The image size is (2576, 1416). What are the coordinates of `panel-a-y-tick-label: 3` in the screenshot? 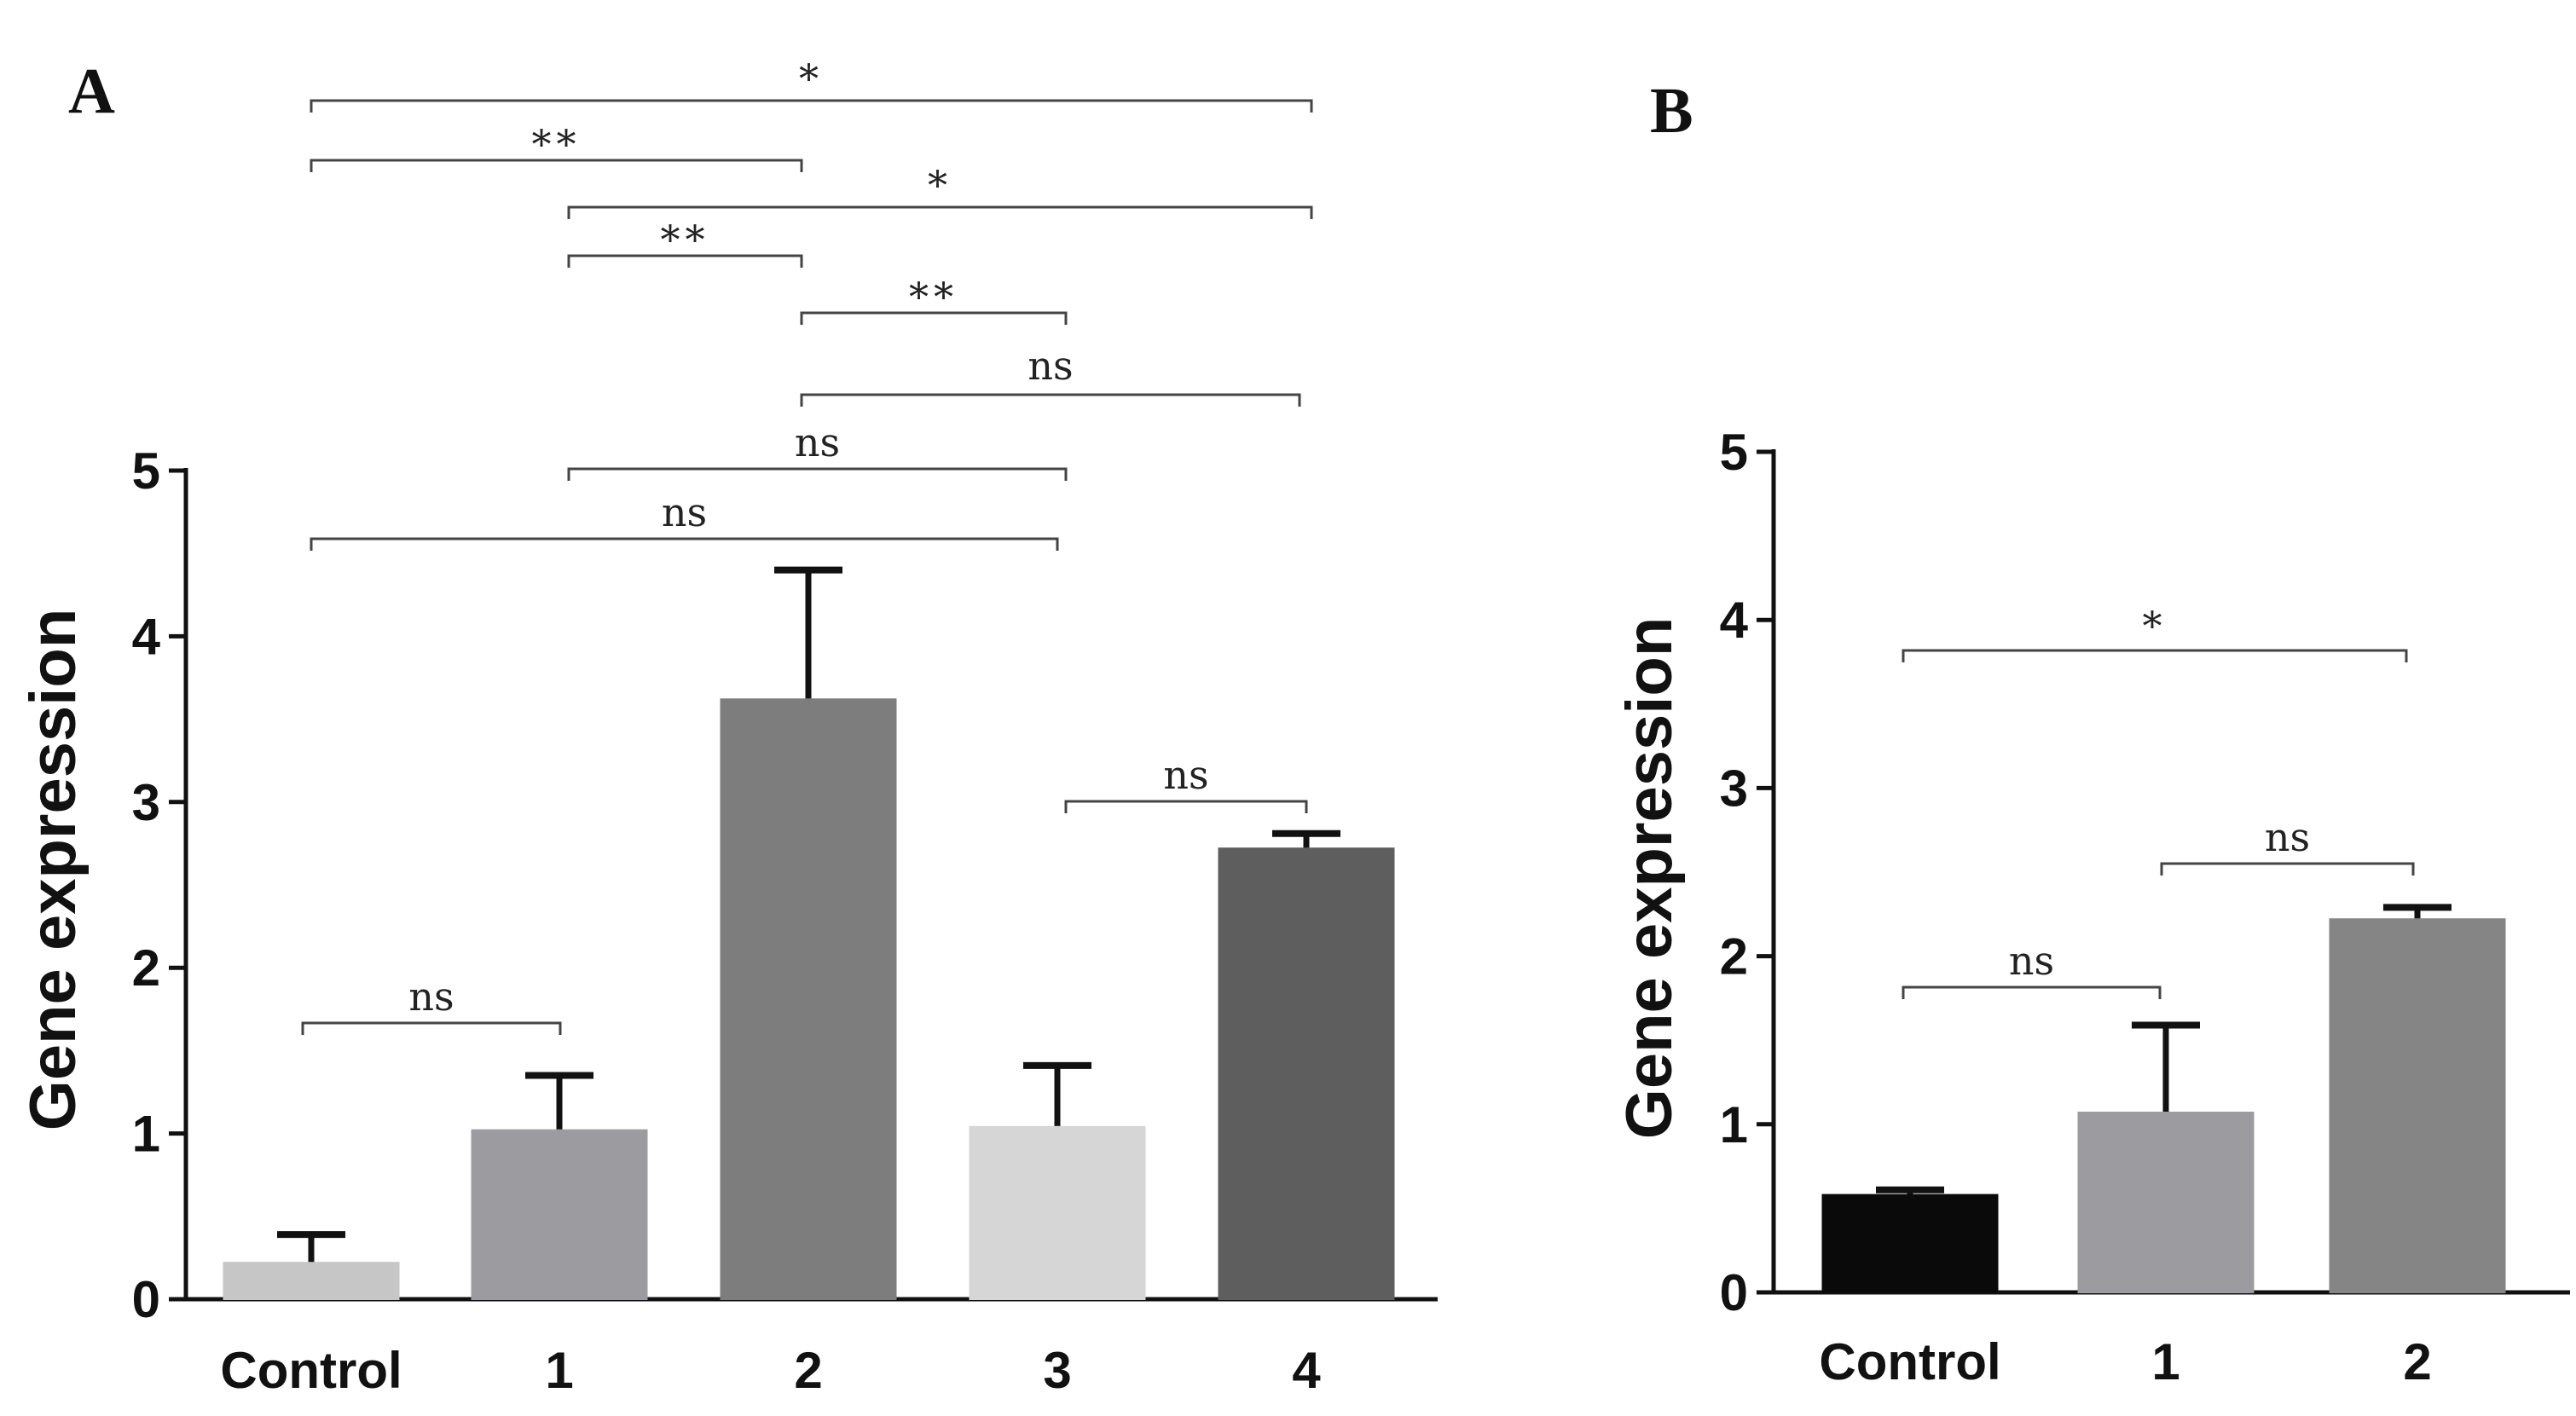 It's located at (146, 802).